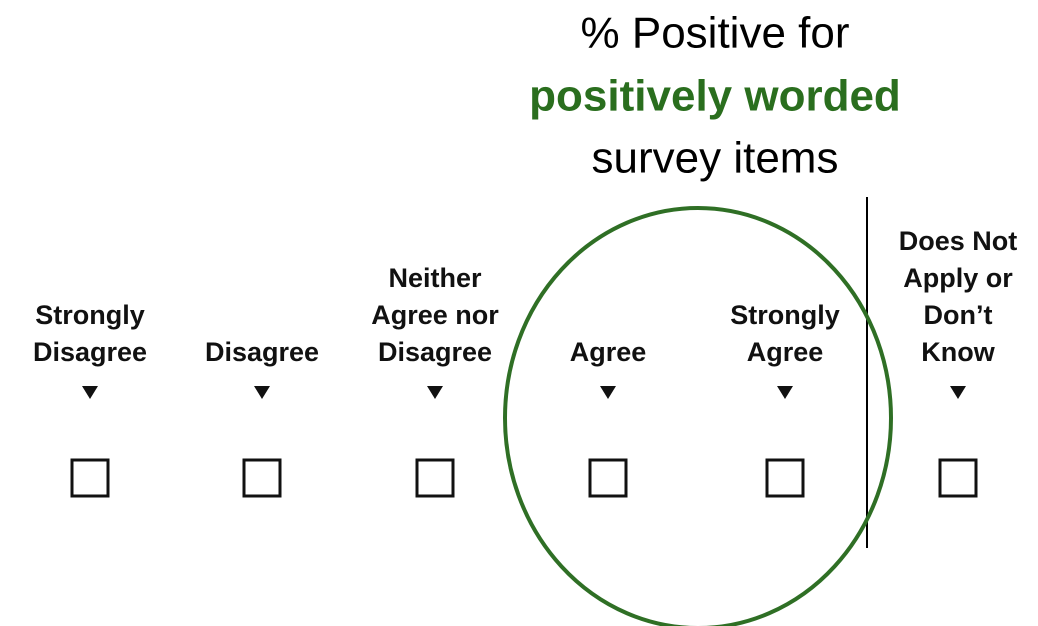  I want to click on option-label: Agree nor, so click(435, 315).